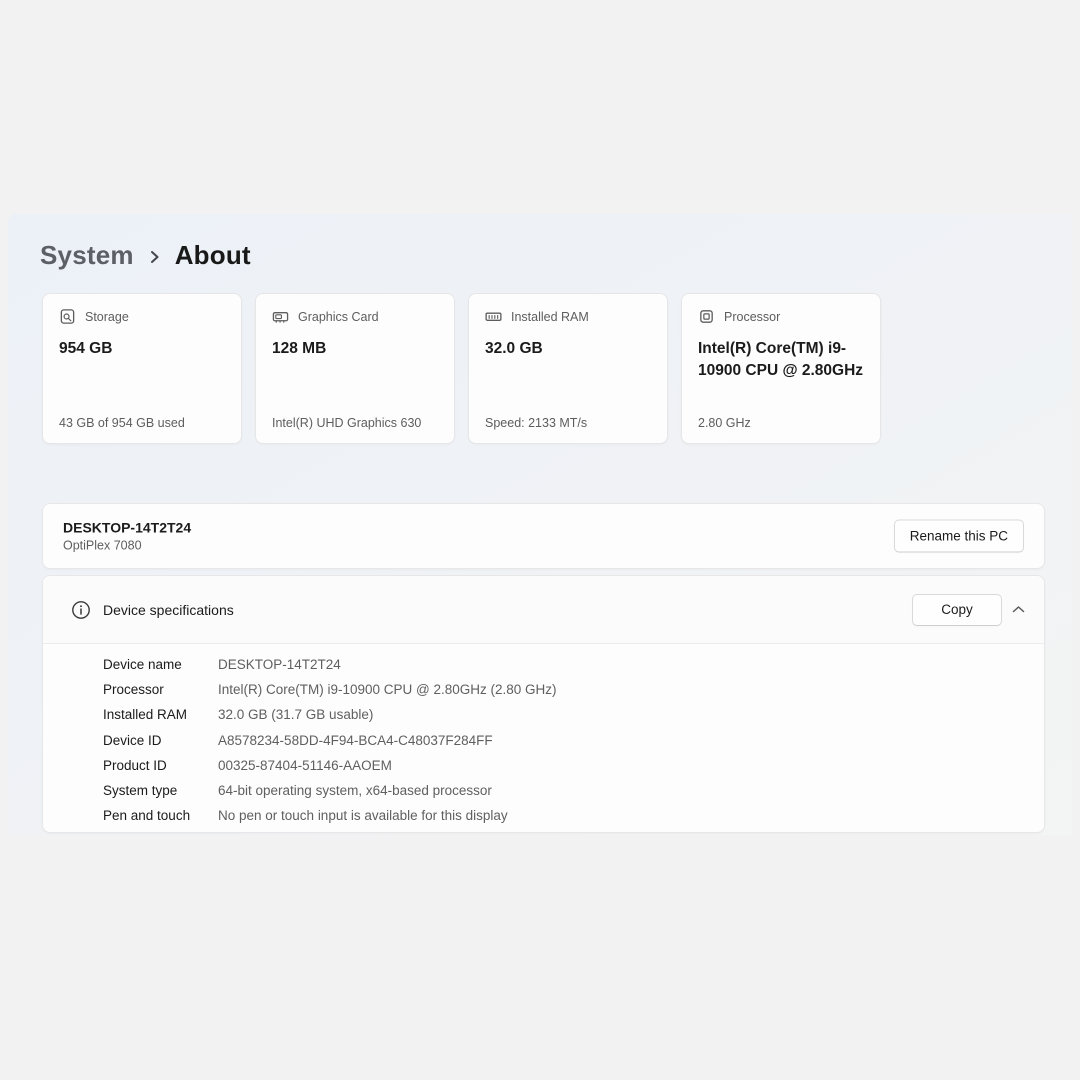  What do you see at coordinates (87, 255) in the screenshot?
I see `breadcrumb-system: System` at bounding box center [87, 255].